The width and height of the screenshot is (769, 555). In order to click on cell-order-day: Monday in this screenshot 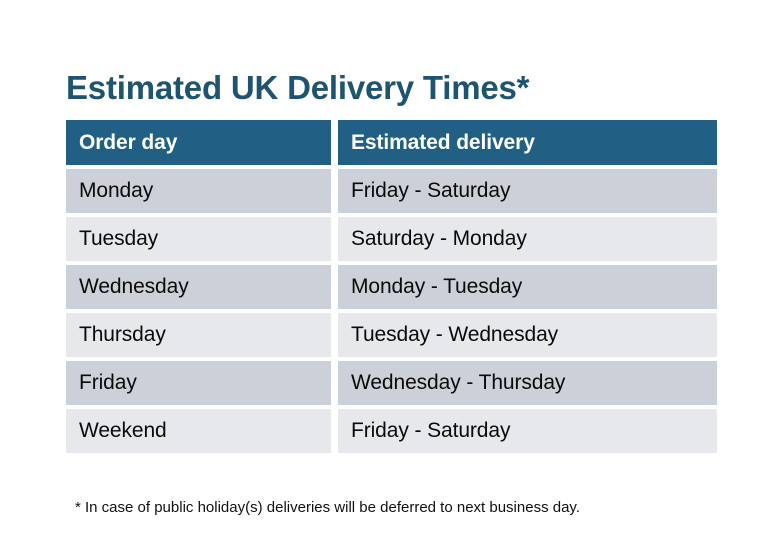, I will do `click(198, 191)`.